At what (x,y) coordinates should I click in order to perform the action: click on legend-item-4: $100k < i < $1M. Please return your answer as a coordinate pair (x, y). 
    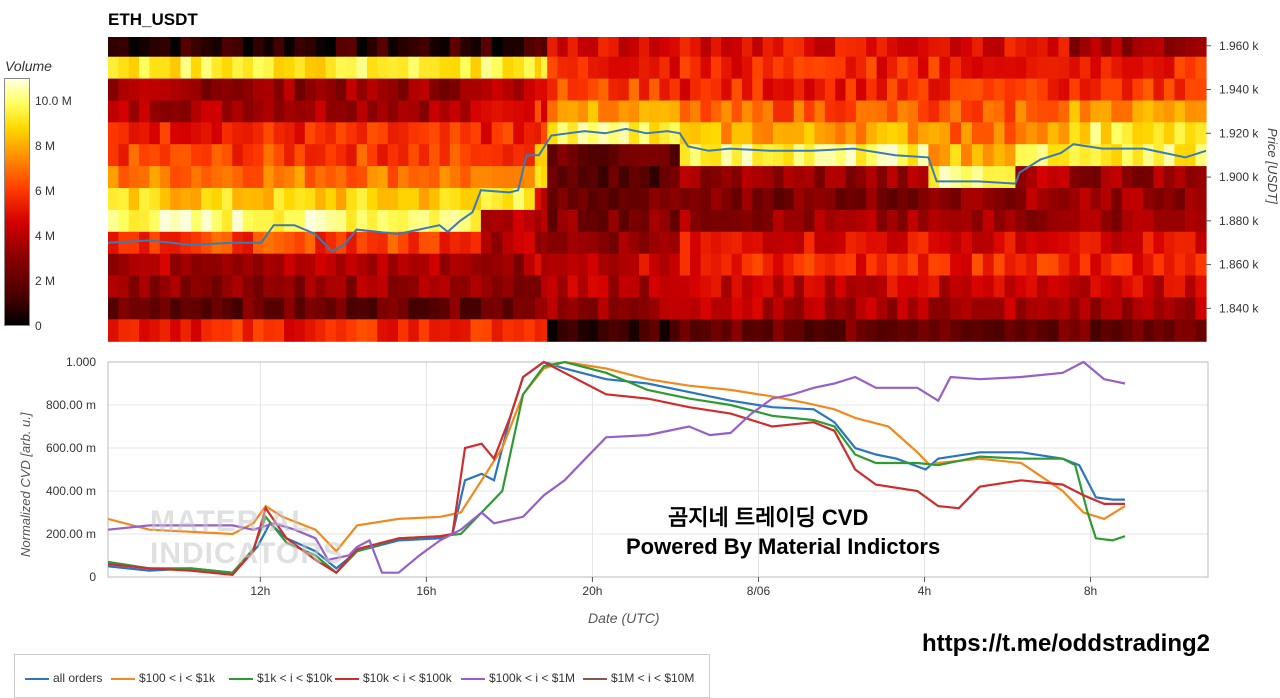
    Looking at the image, I should click on (518, 678).